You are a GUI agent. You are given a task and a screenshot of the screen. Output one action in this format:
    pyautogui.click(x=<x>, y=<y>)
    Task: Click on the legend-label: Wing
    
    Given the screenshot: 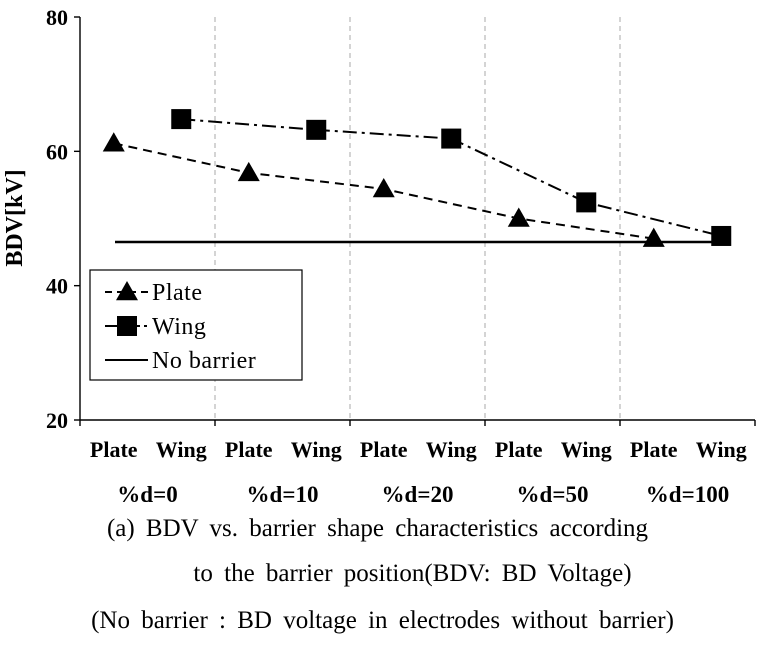 What is the action you would take?
    pyautogui.click(x=179, y=327)
    